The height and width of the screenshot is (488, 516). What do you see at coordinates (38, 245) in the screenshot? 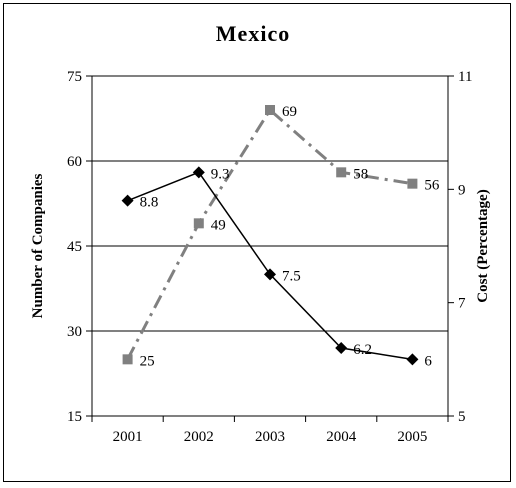
I see `y-axis-left-title: Number of Companies` at bounding box center [38, 245].